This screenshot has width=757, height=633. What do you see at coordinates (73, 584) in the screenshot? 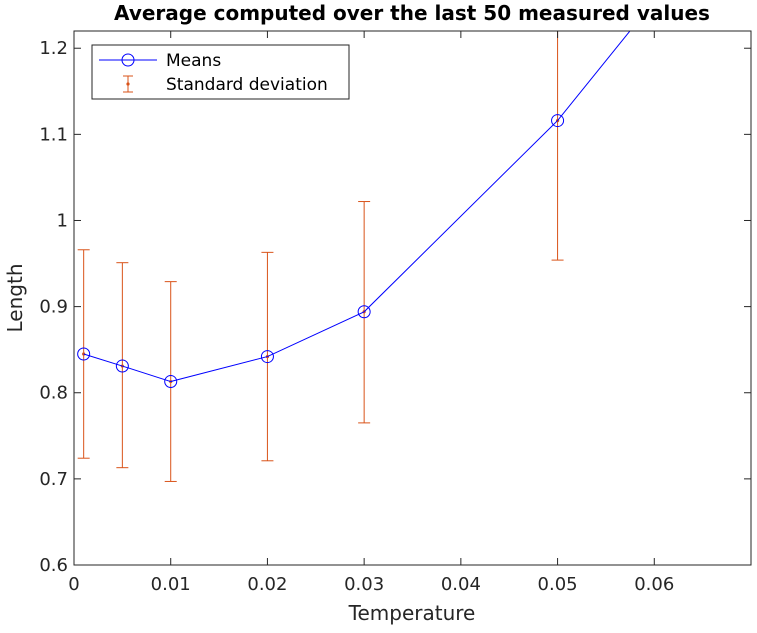
I see `x-tick-label: 0` at bounding box center [73, 584].